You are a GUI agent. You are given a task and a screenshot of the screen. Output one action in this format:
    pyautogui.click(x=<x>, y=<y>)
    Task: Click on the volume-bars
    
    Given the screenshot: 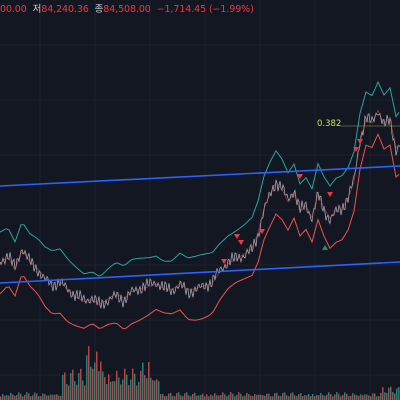 What is the action you would take?
    pyautogui.click(x=200, y=373)
    